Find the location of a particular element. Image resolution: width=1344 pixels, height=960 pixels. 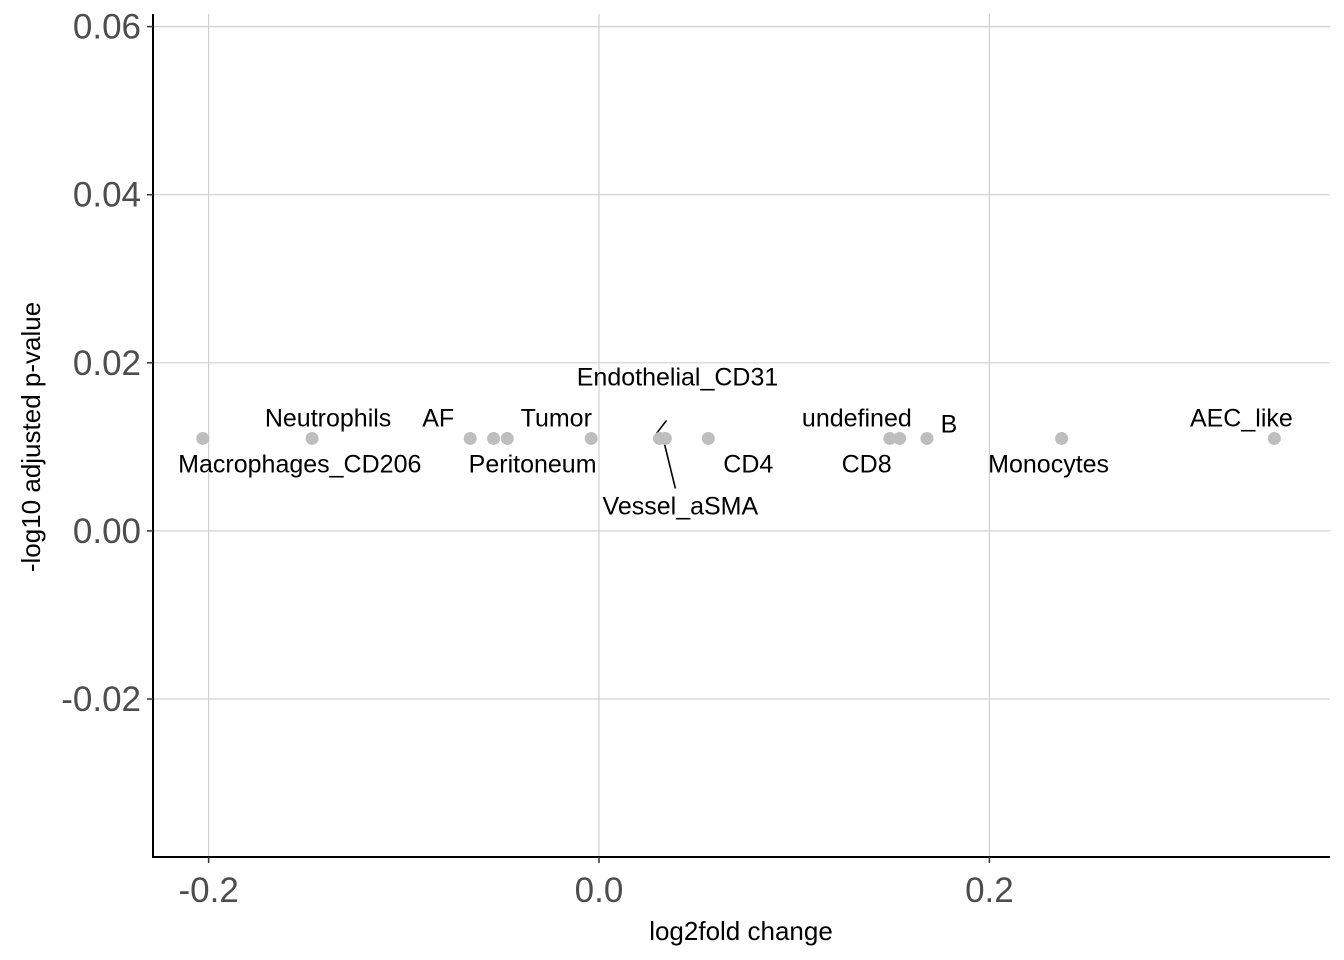

y-tick-label: 0.02 is located at coordinates (107, 363).